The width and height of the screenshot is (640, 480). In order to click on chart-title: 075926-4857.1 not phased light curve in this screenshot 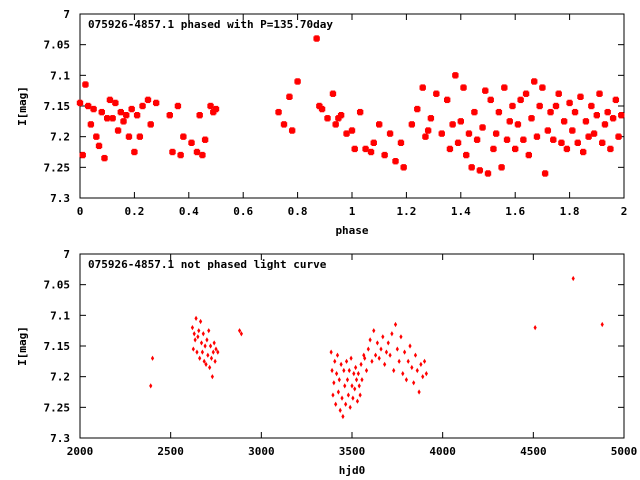, I will do `click(207, 264)`.